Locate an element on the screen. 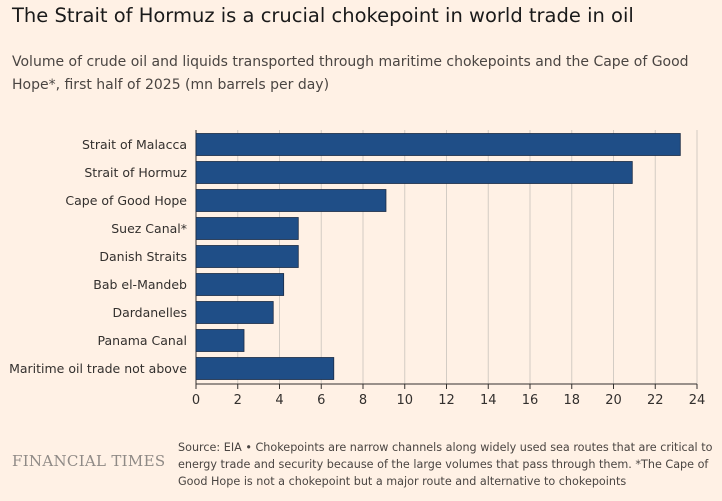 The height and width of the screenshot is (501, 722). category-label: Bab el-Mandeb is located at coordinates (140, 284).